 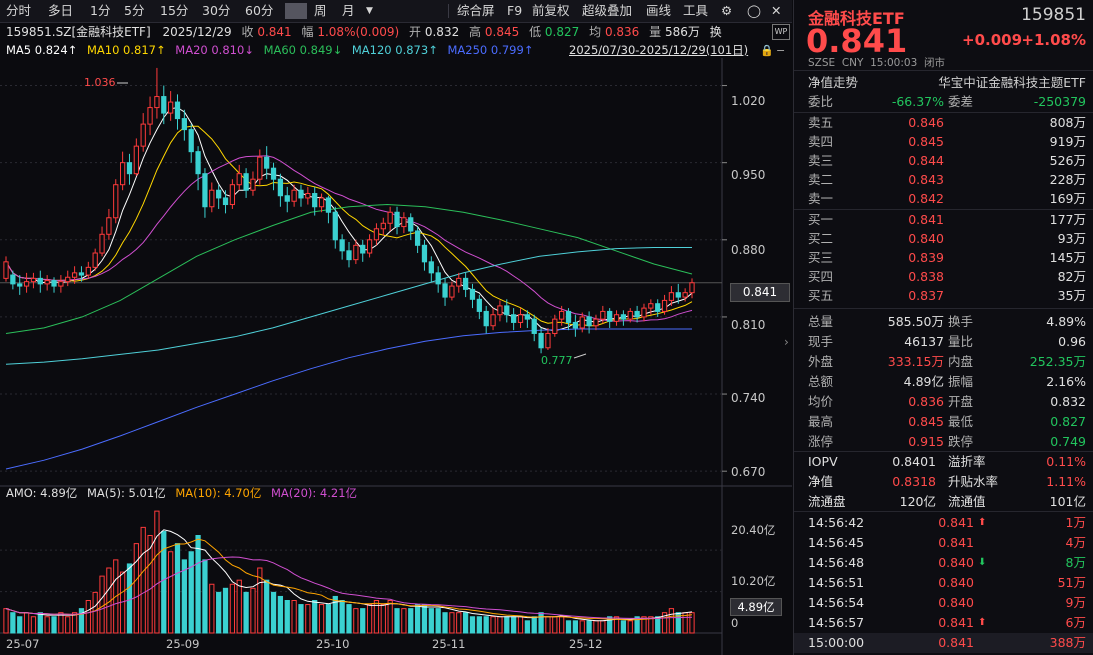 What do you see at coordinates (259, 10) in the screenshot?
I see `tab-60min: 60分` at bounding box center [259, 10].